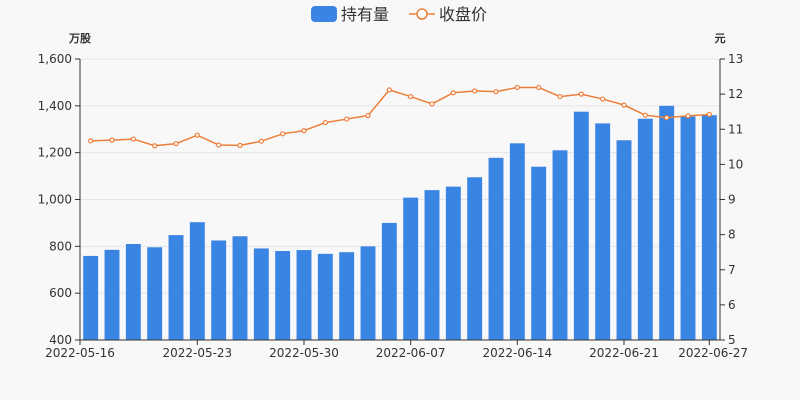 This screenshot has height=400, width=800. What do you see at coordinates (732, 200) in the screenshot?
I see `right-axis-tick-label: 9` at bounding box center [732, 200].